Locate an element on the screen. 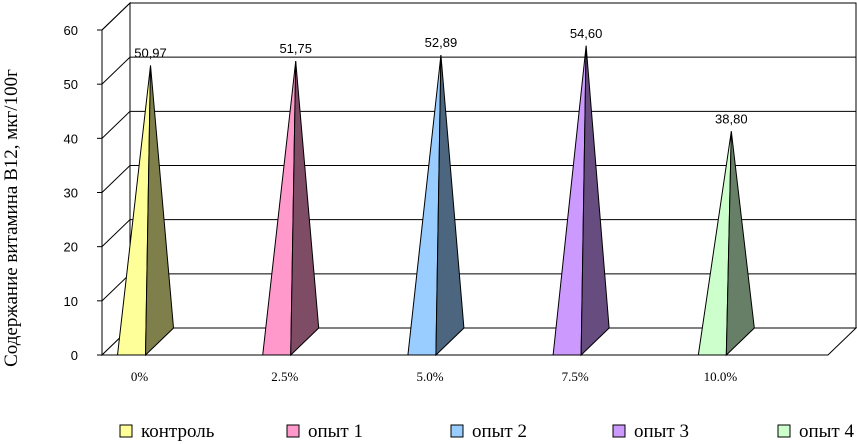 The height and width of the screenshot is (444, 857). y-tick-label: 60 is located at coordinates (71, 30).